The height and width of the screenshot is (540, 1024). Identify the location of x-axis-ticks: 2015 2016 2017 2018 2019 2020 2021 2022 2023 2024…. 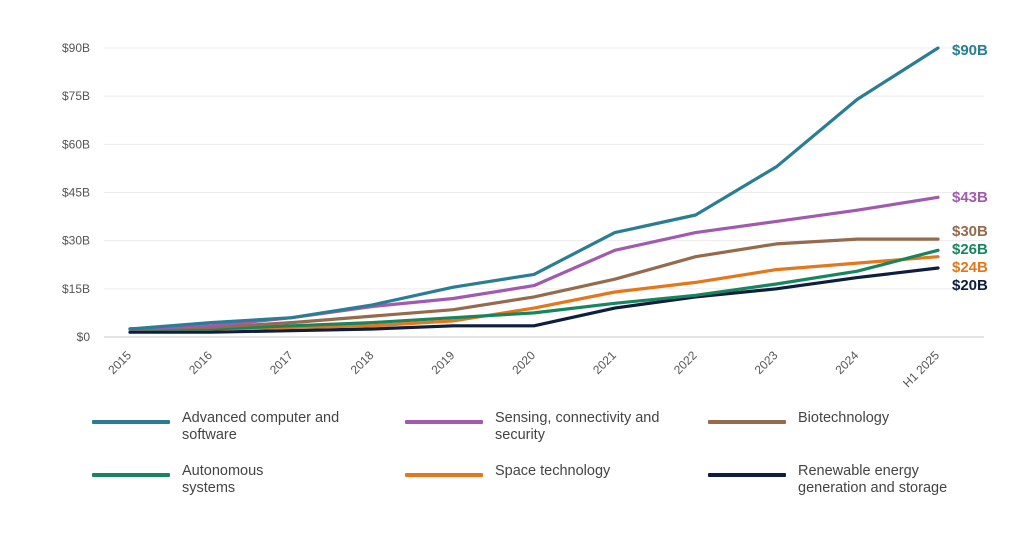
(523, 369).